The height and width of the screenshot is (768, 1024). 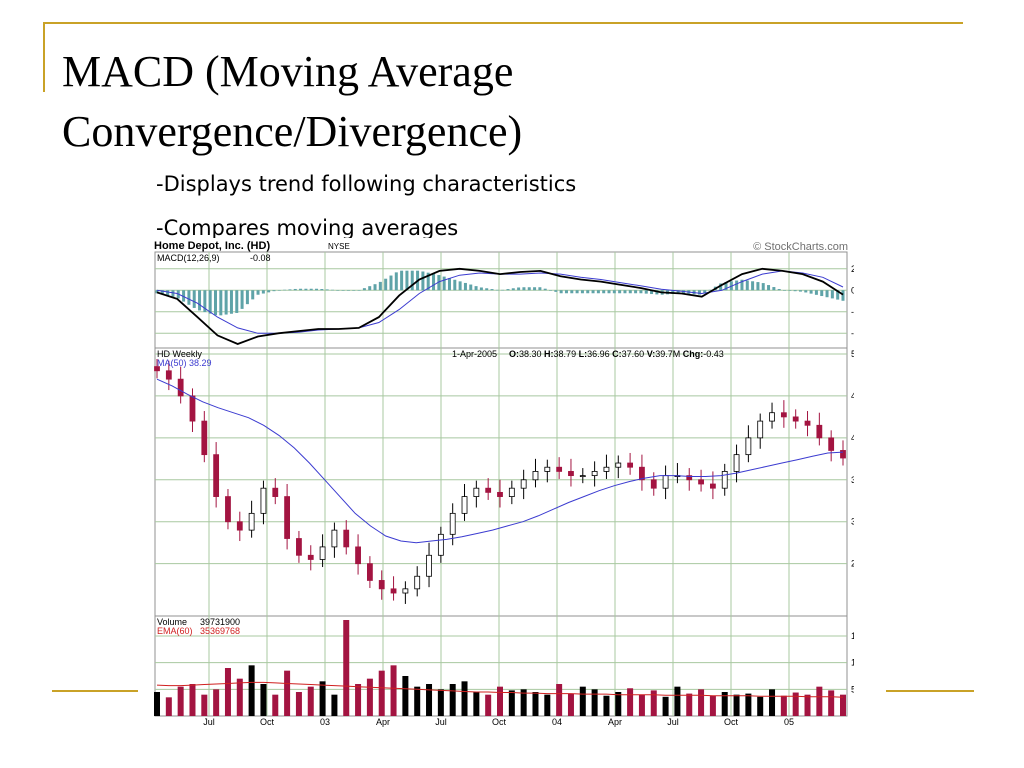 I want to click on macd-value: -0.08, so click(x=260, y=258).